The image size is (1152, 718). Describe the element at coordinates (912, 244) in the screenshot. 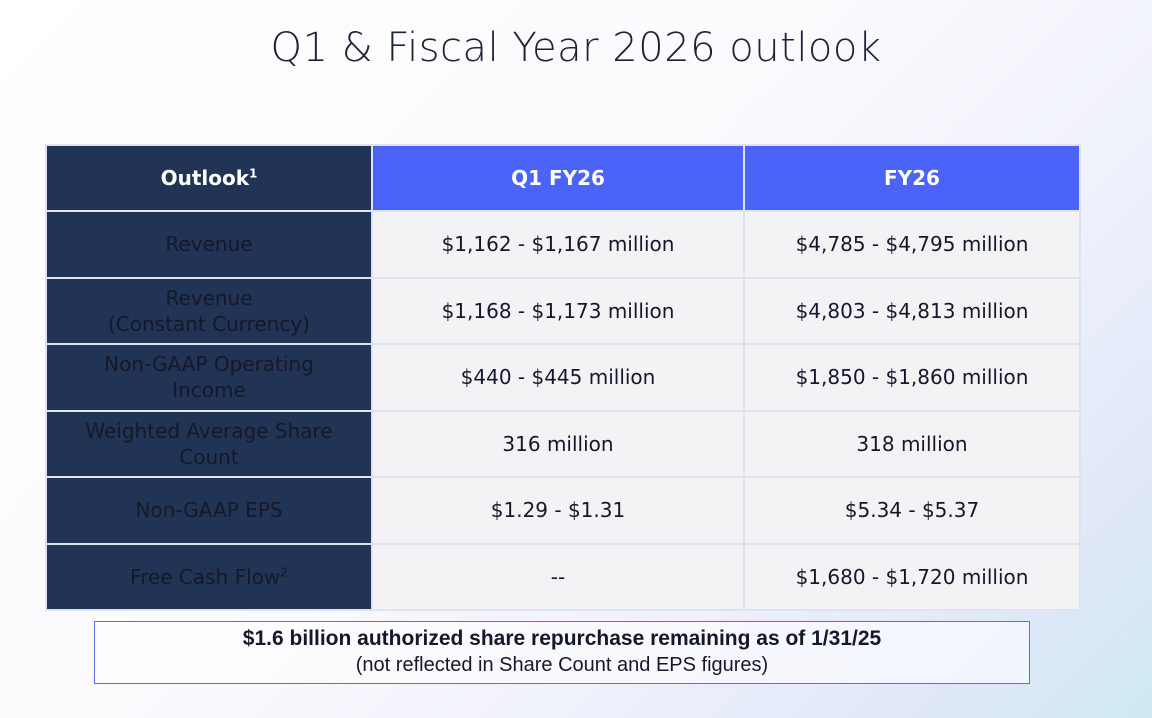

I see `fy26-value: $4,785 - $4,795 million` at that location.